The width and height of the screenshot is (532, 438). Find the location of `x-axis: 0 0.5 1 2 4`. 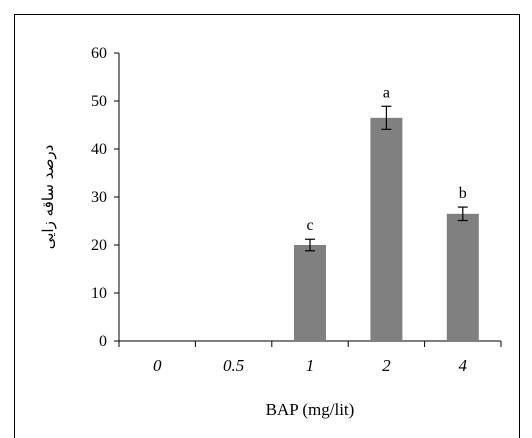

x-axis: 0 0.5 1 2 4 is located at coordinates (310, 357).